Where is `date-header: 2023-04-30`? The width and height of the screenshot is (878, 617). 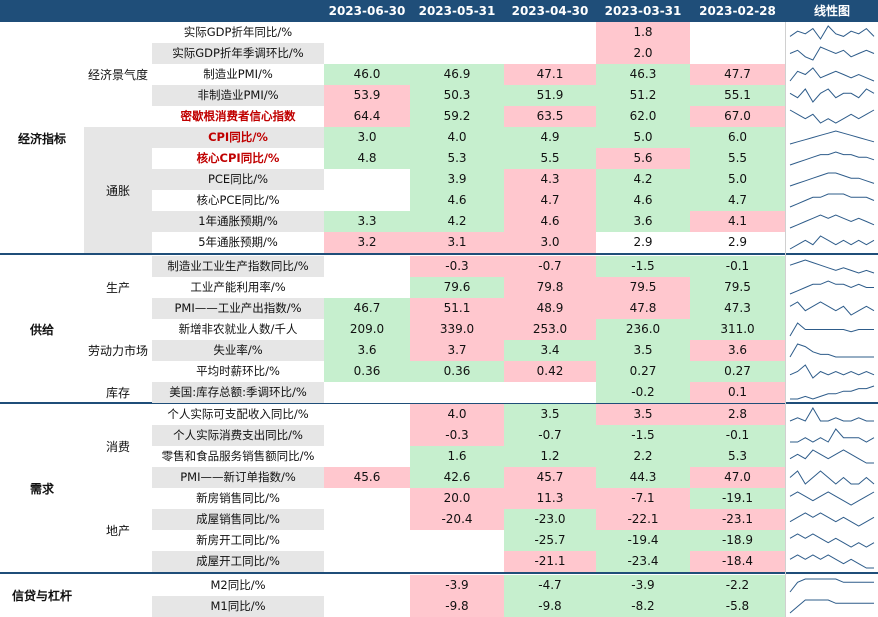 date-header: 2023-04-30 is located at coordinates (550, 11).